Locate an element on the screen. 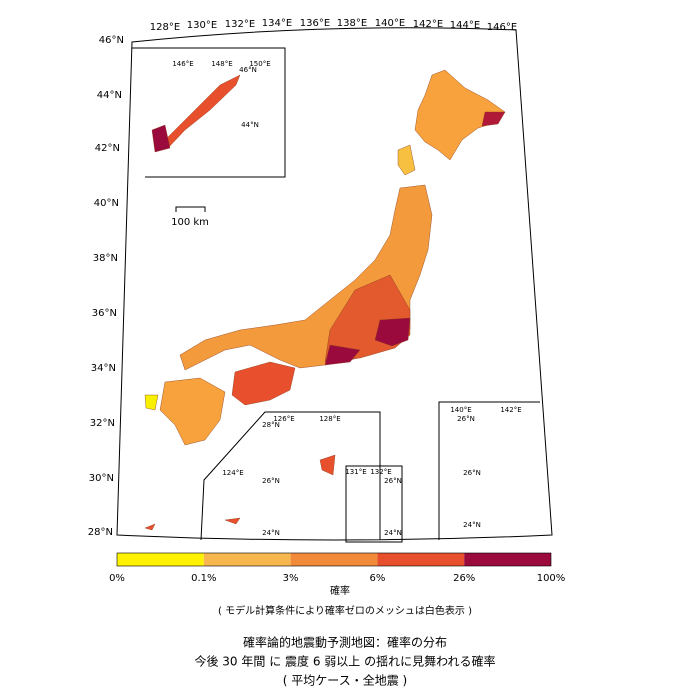 Image resolution: width=681 pixels, height=695 pixels. lat-label: 36°N is located at coordinates (104, 313).